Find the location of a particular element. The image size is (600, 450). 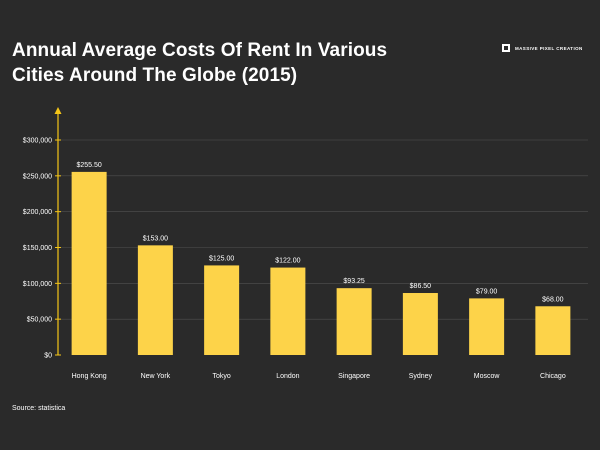

bar-value-label: $255.50 is located at coordinates (88, 165).